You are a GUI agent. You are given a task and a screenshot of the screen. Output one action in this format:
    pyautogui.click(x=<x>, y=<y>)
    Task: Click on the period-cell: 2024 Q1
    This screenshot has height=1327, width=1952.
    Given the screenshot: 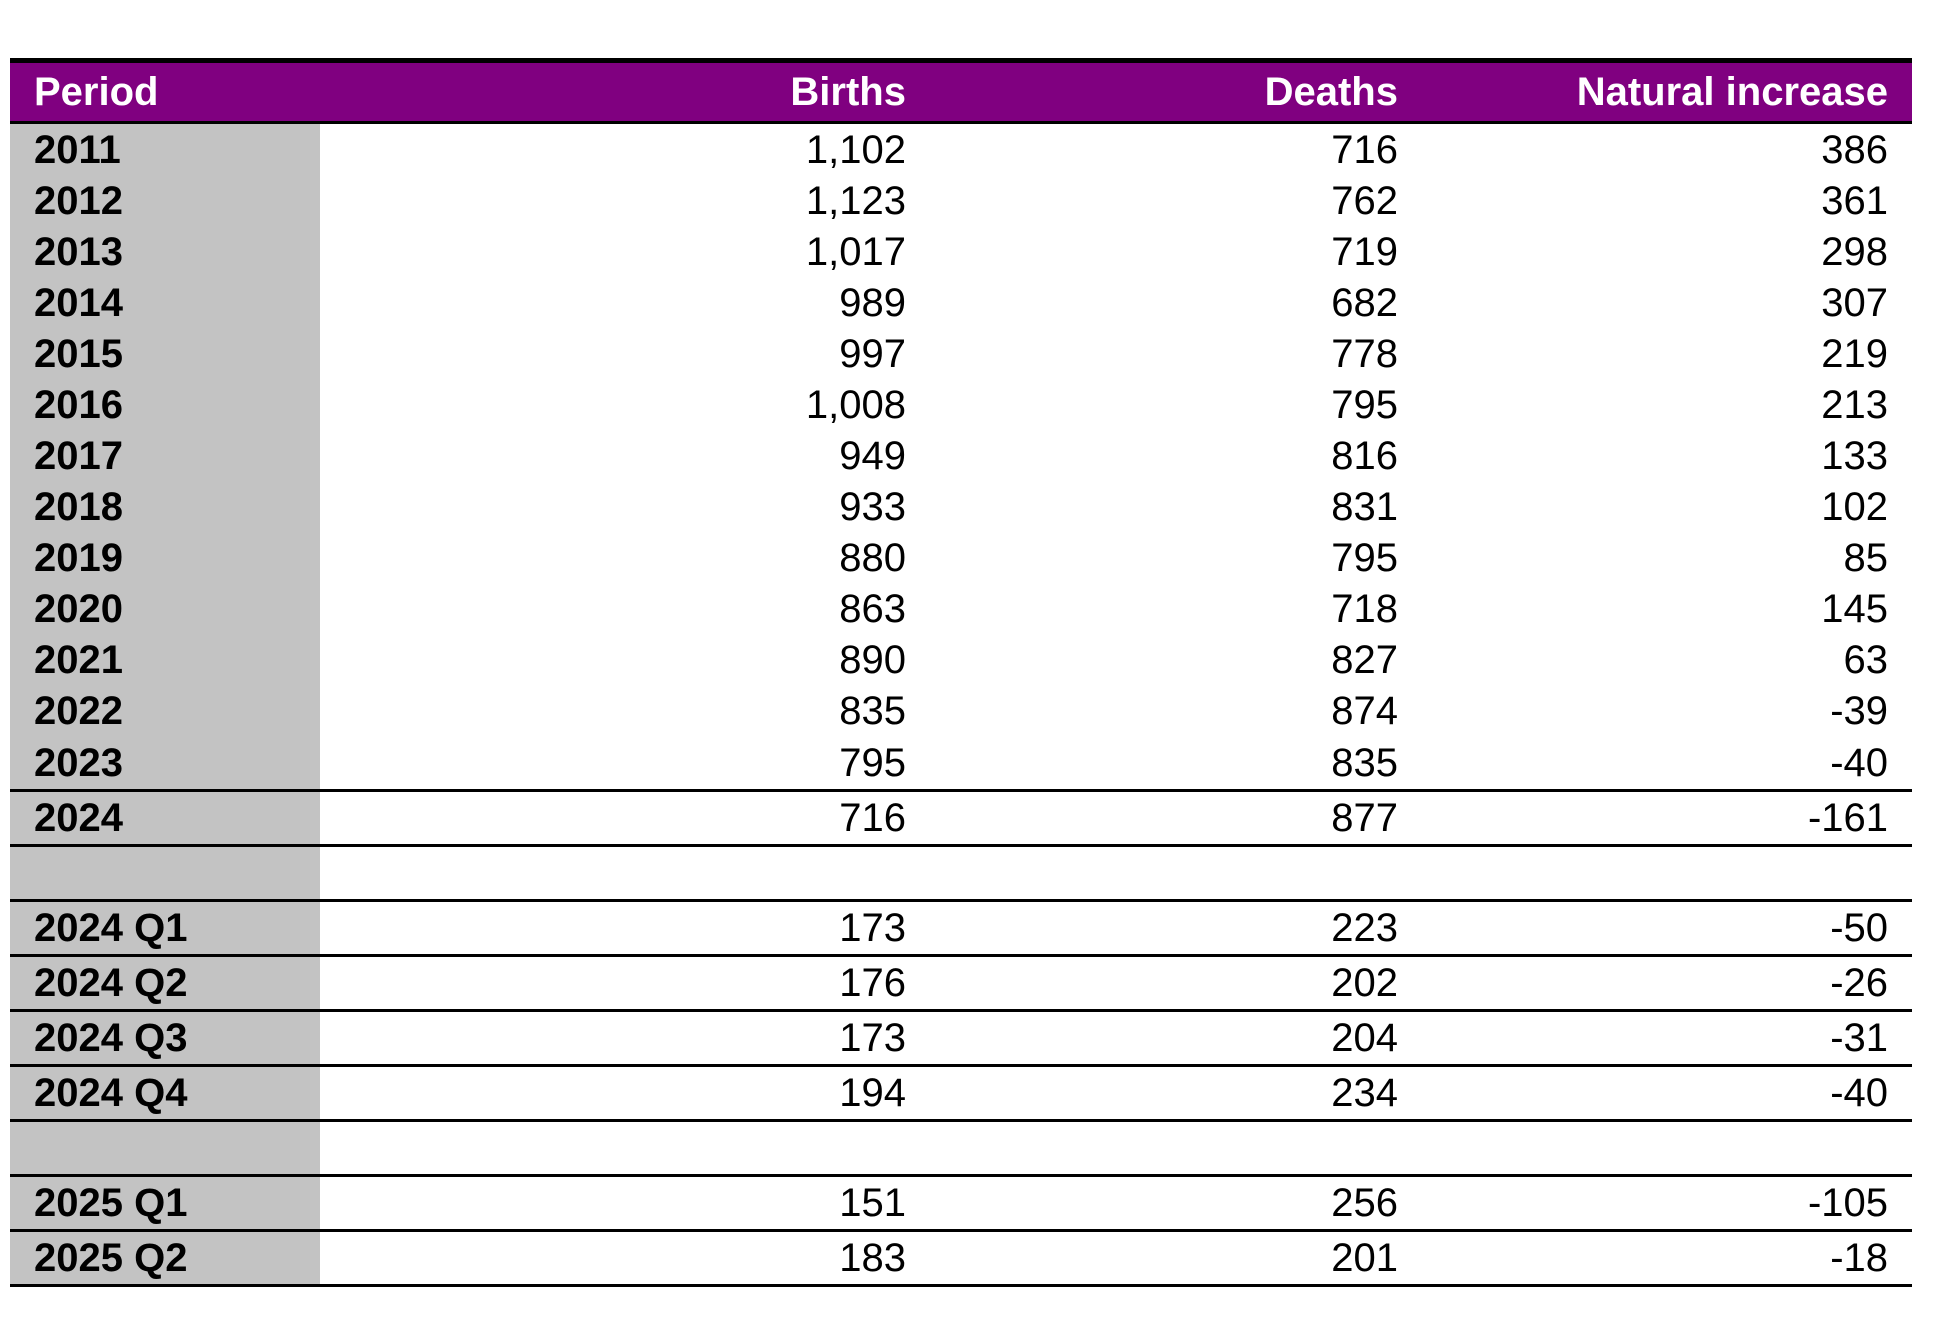 What is the action you would take?
    pyautogui.click(x=165, y=928)
    